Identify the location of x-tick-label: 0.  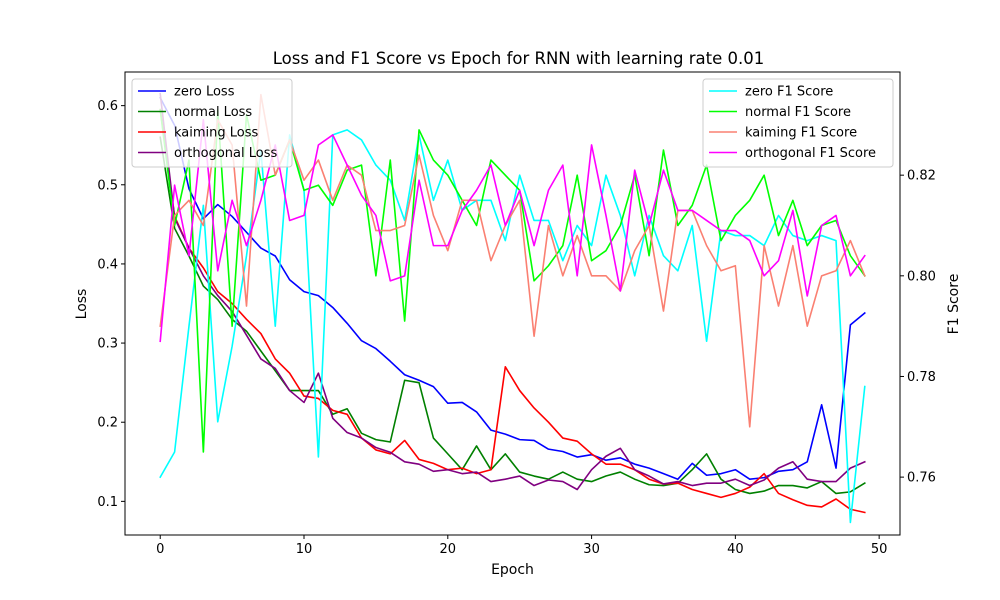
(160, 549).